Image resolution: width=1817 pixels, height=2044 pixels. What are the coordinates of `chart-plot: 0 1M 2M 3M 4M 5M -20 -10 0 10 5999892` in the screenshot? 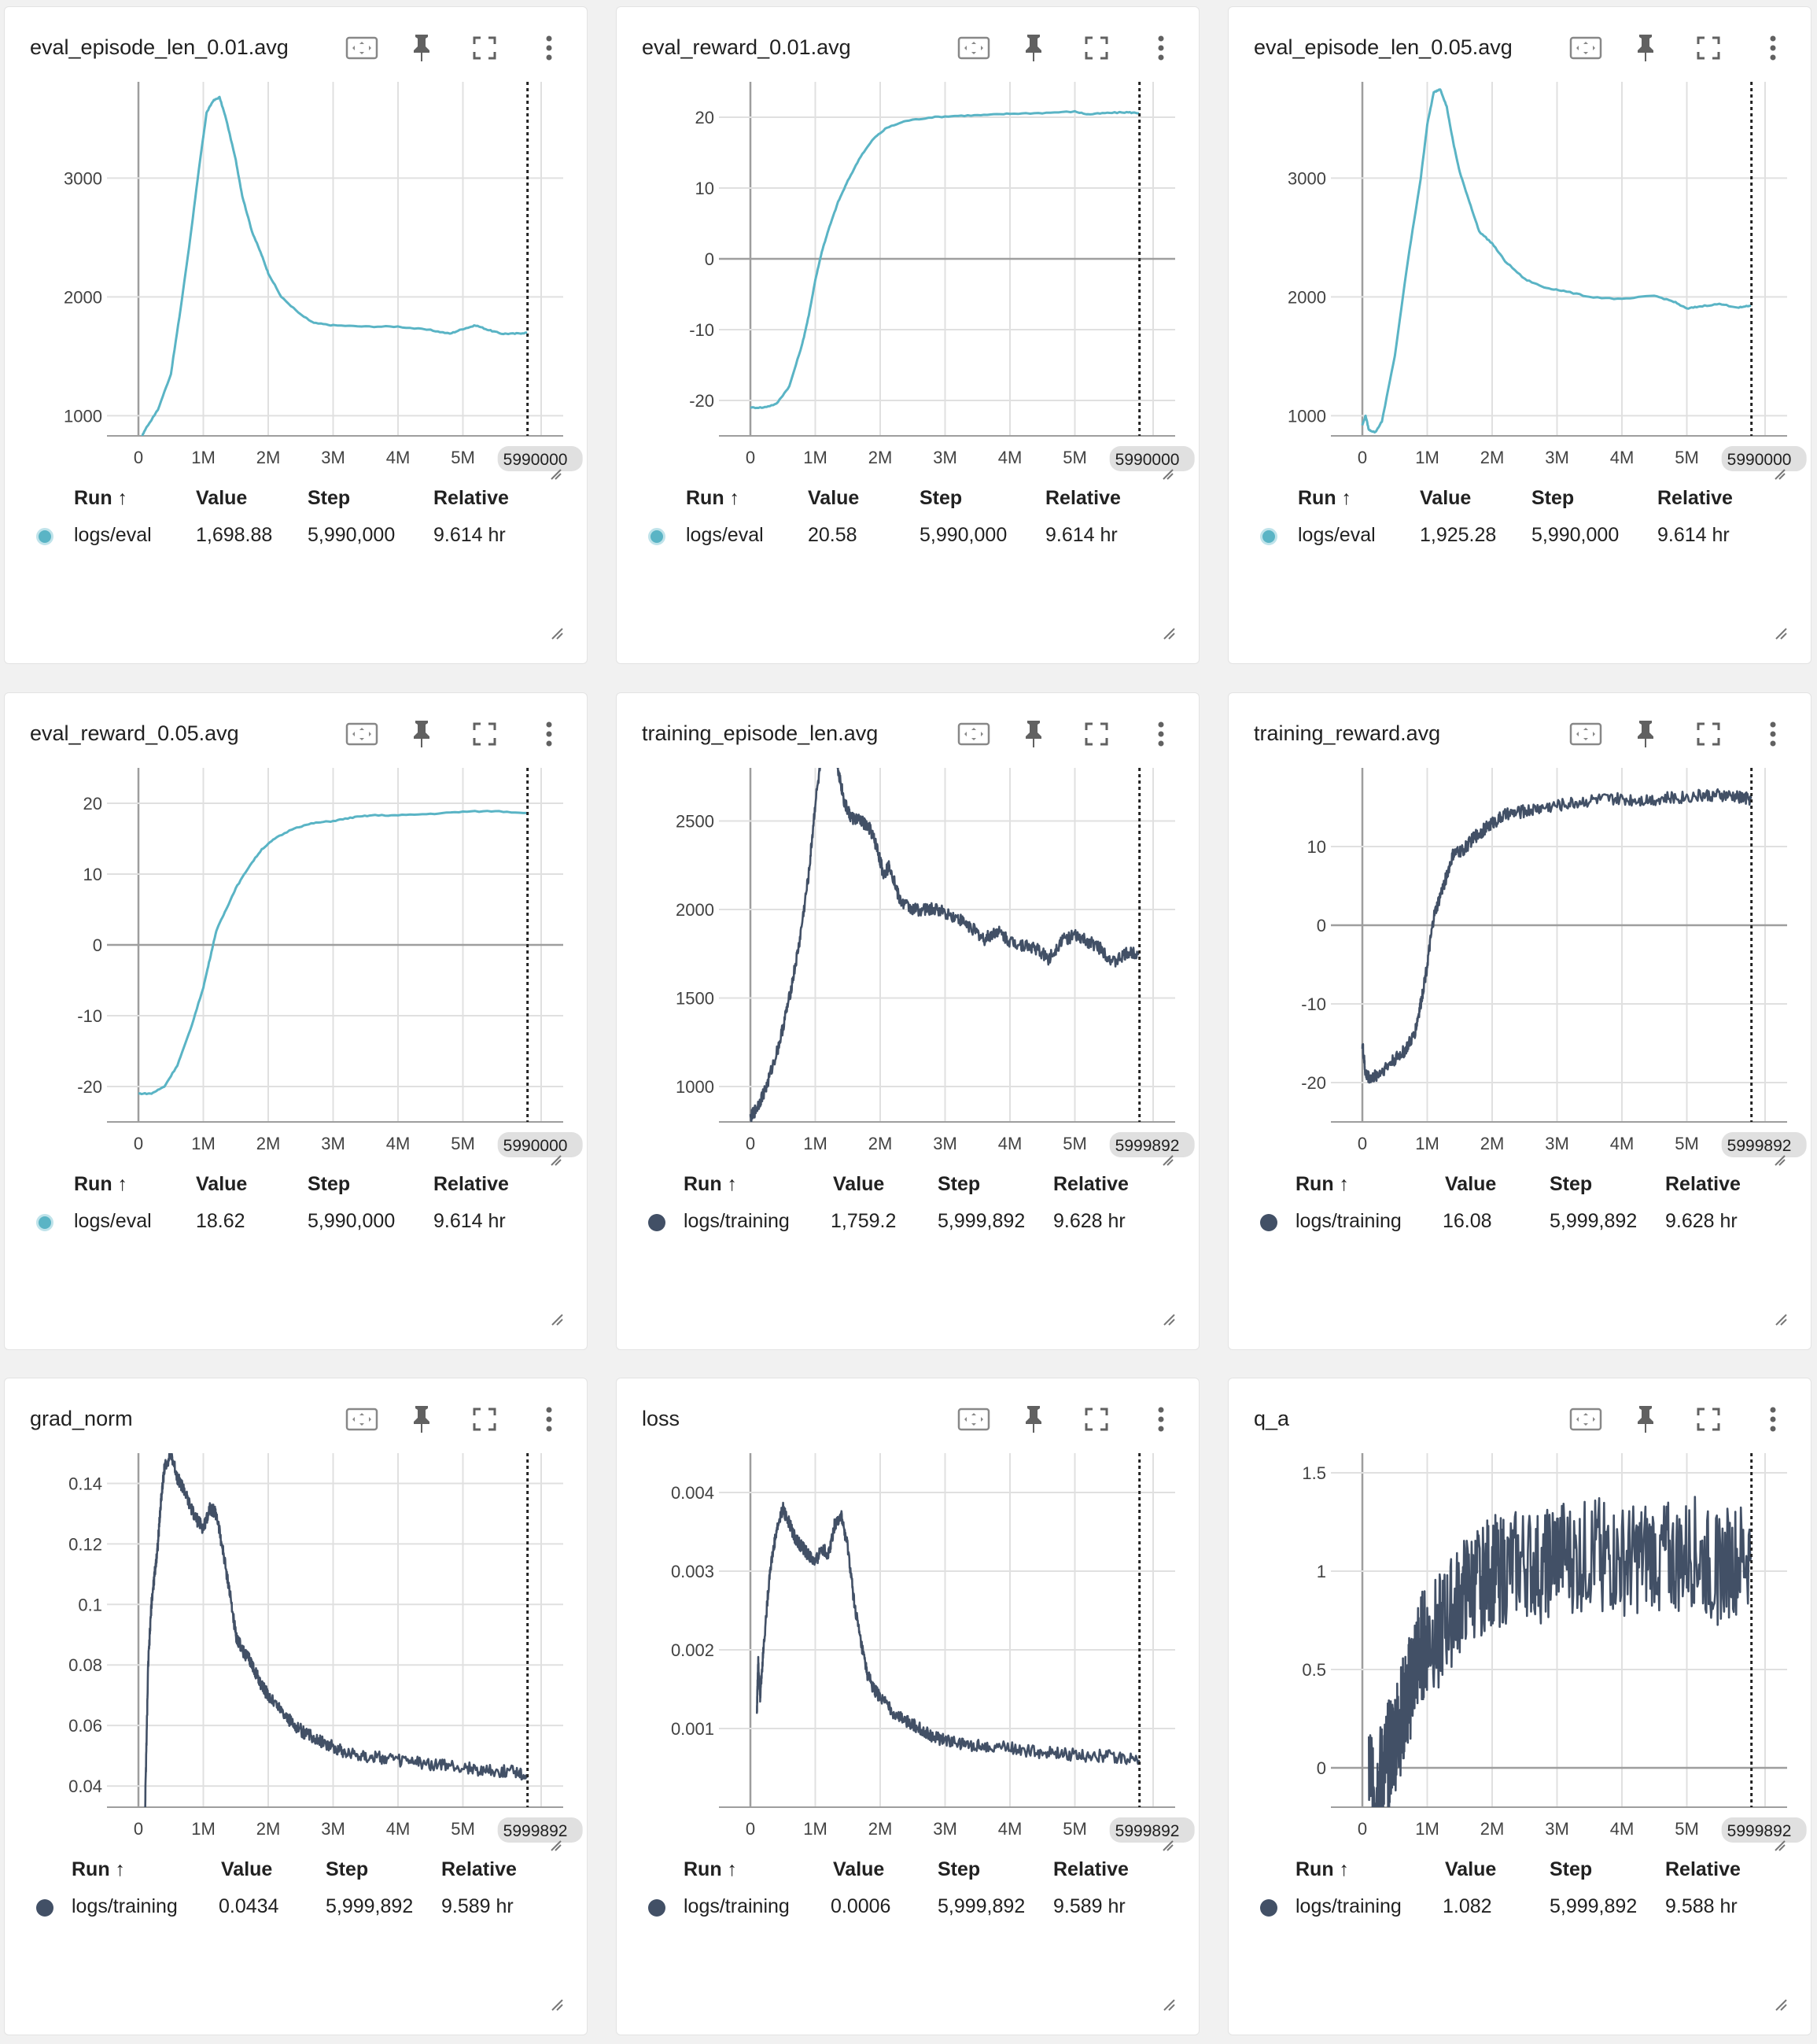 It's located at (1554, 967).